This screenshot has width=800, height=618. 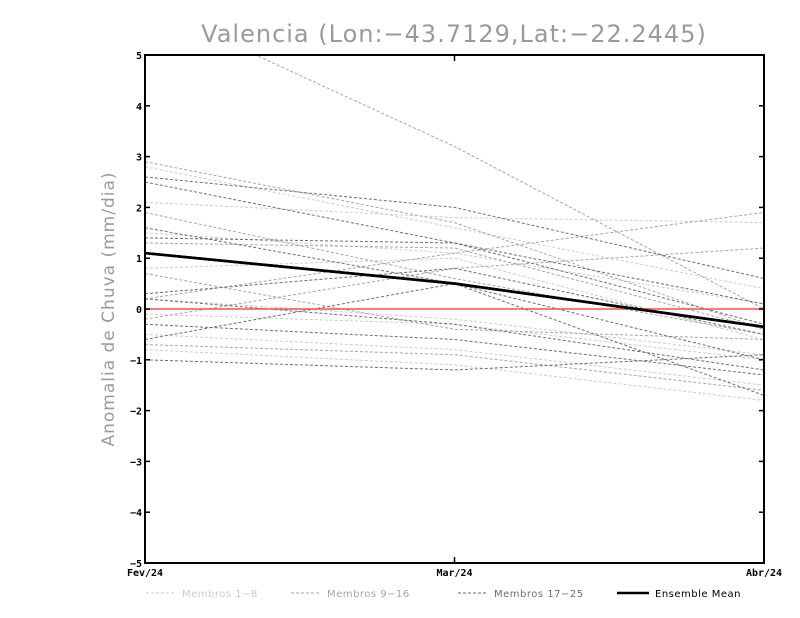 I want to click on y-tick-label: −3, so click(x=136, y=462).